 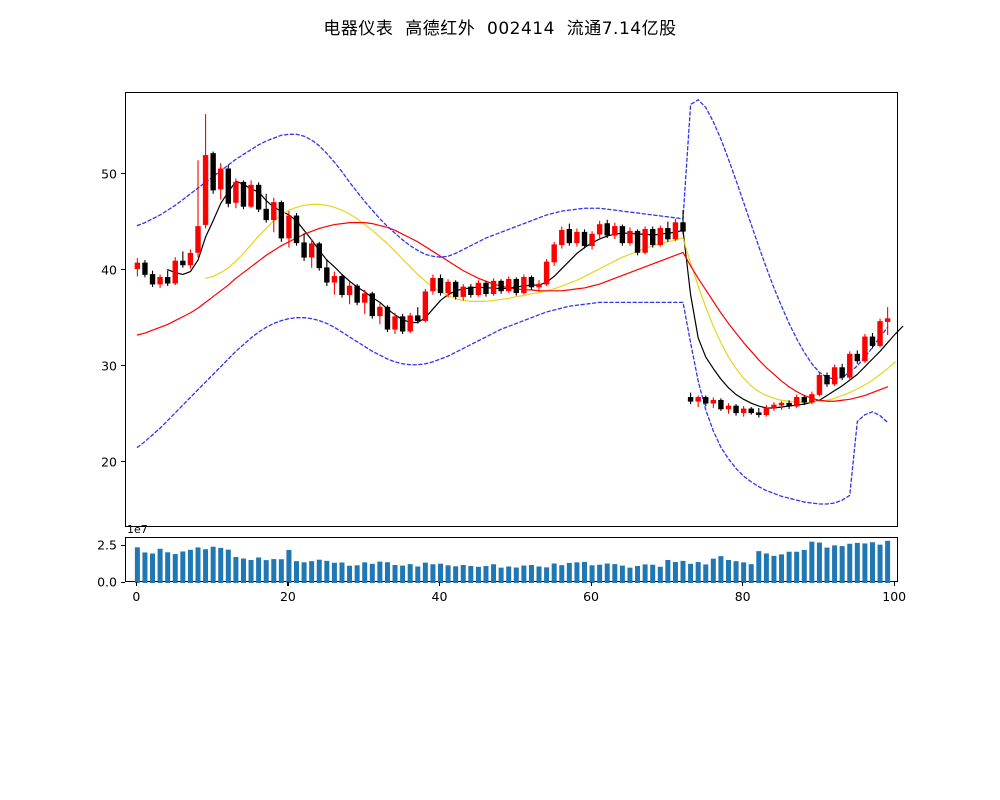 I want to click on volume-y-tick-label: 2.5, so click(x=107, y=545).